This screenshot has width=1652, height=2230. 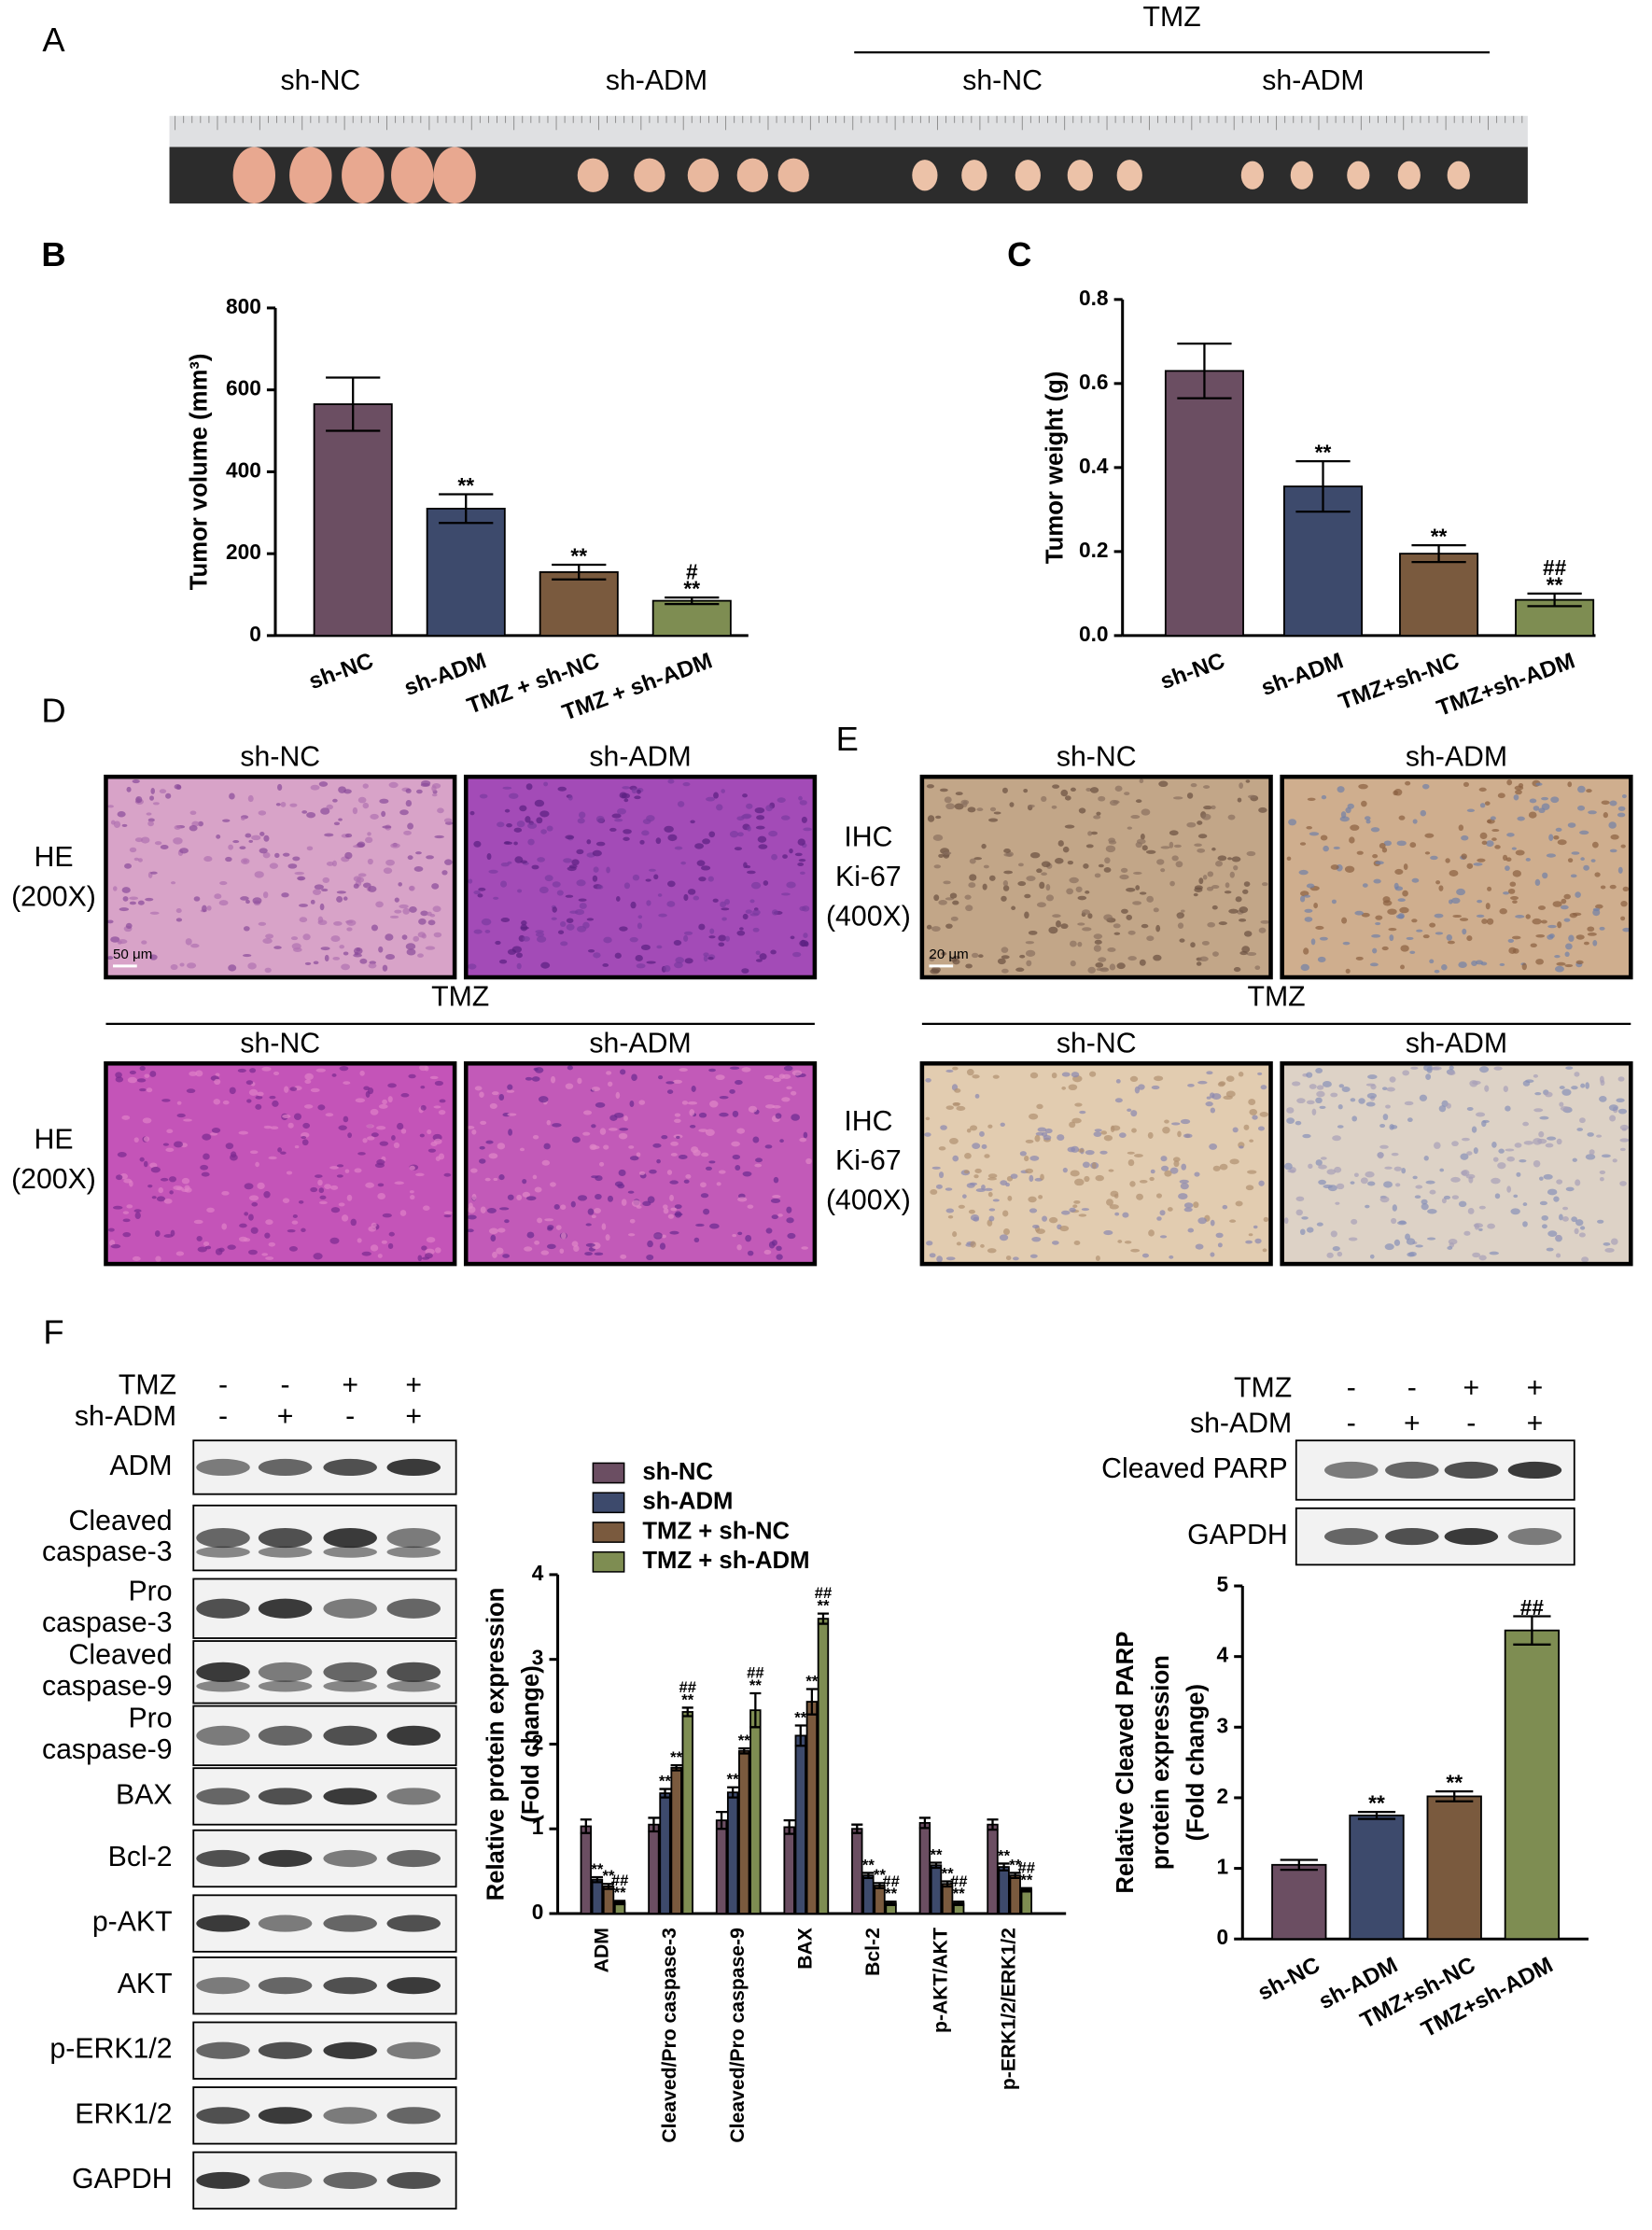 I want to click on y-axis-label: Relative protein expression, so click(x=496, y=1745).